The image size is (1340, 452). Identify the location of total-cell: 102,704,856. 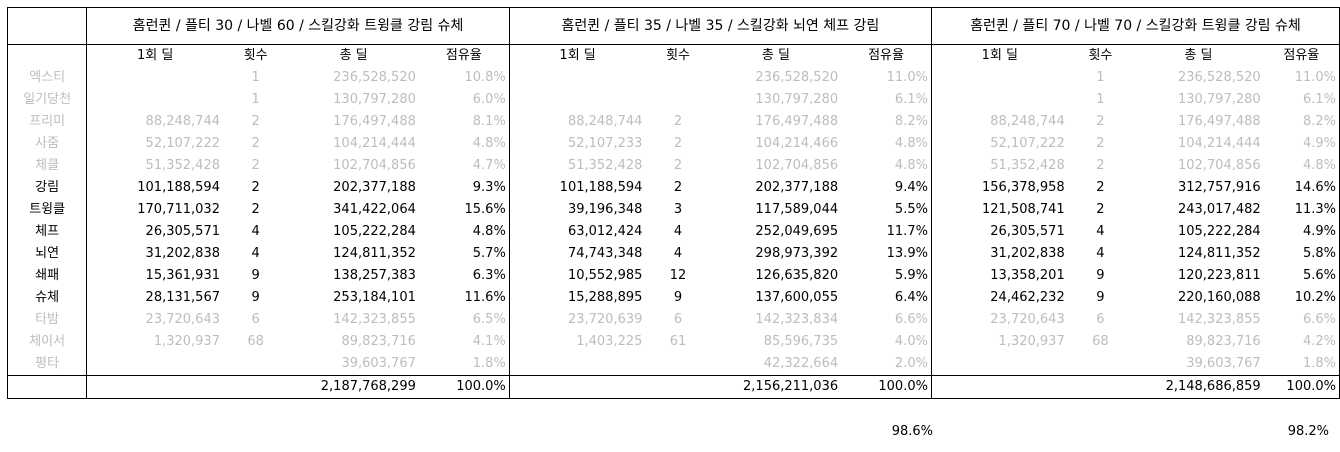
(374, 165).